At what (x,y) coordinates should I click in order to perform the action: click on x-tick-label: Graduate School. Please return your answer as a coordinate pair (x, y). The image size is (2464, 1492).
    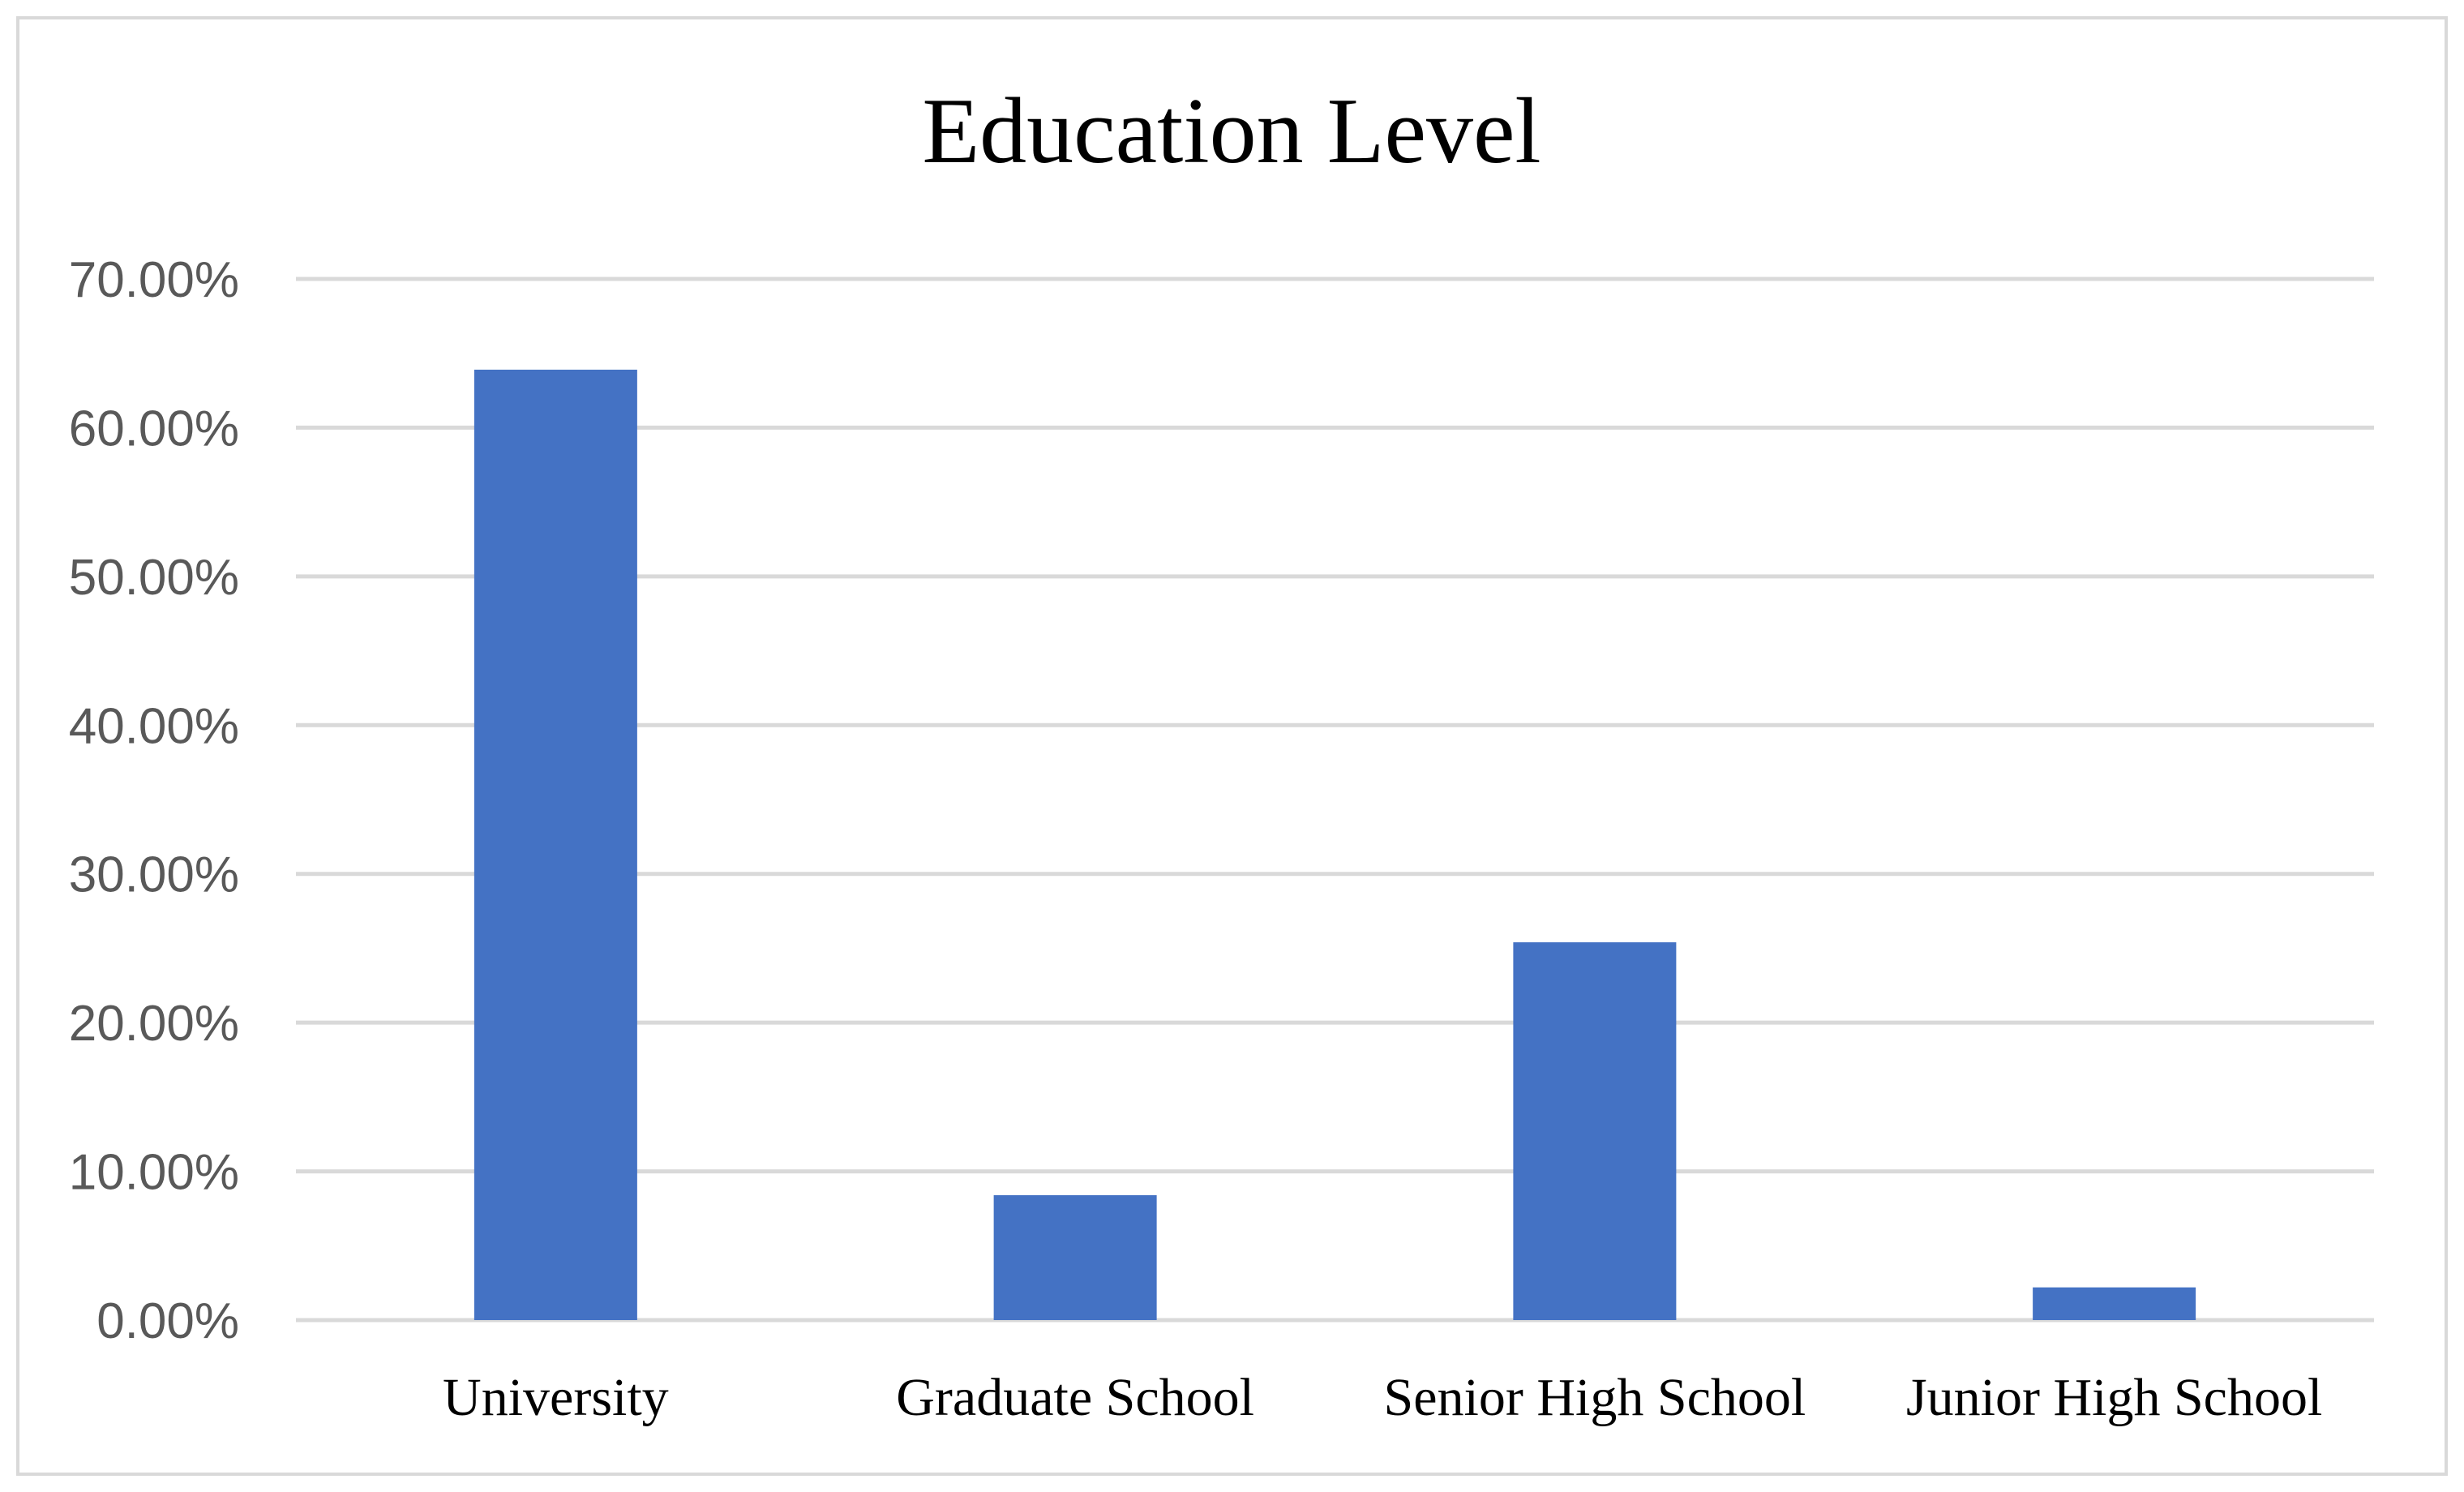
    Looking at the image, I should click on (1075, 1397).